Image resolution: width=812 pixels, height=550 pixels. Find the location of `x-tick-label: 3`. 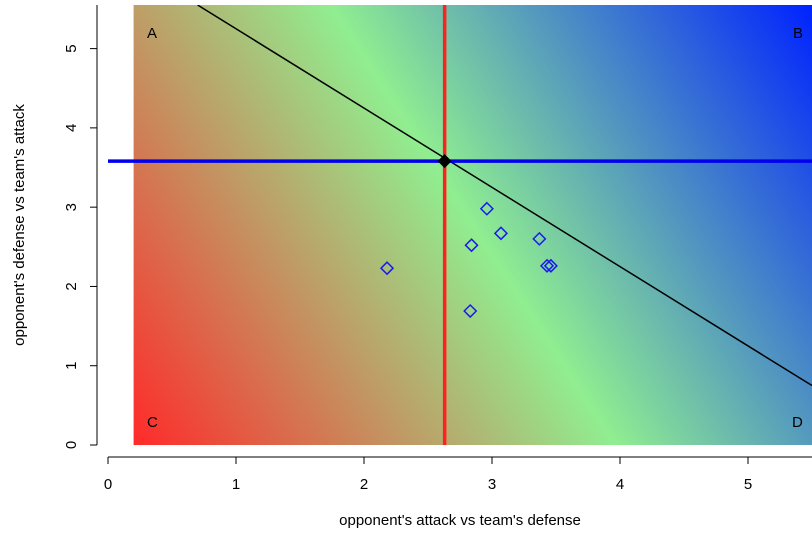

x-tick-label: 3 is located at coordinates (492, 484).